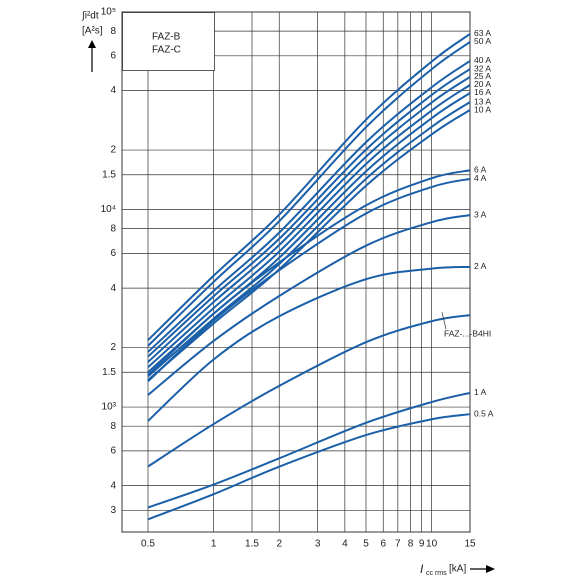 This screenshot has width=580, height=580. What do you see at coordinates (109, 407) in the screenshot?
I see `y-tick-label: 10³` at bounding box center [109, 407].